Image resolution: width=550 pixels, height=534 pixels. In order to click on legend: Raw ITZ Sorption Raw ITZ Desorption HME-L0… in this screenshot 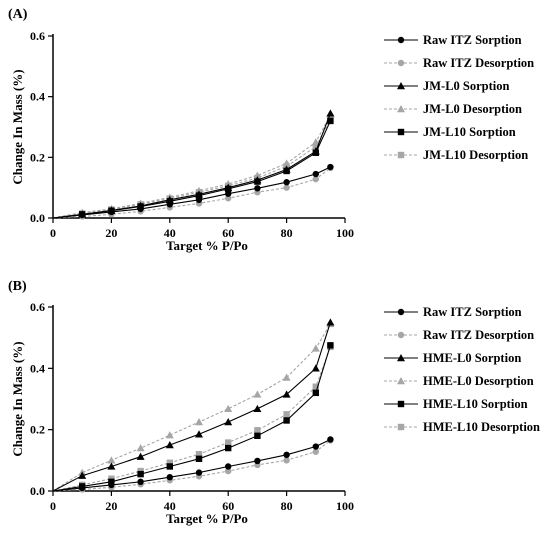, I will do `click(462, 369)`.